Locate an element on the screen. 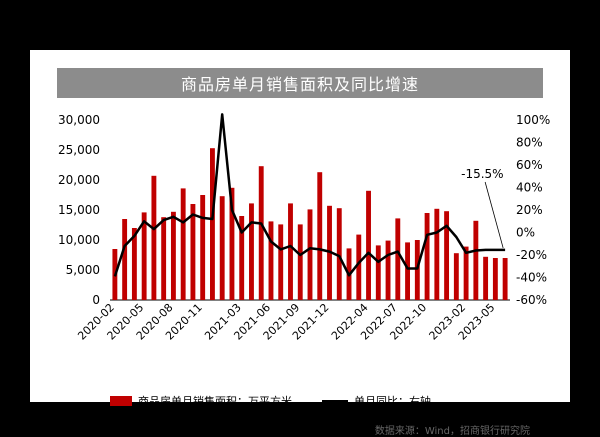 This screenshot has width=600, height=437. right-tick-label: 80% is located at coordinates (529, 143).